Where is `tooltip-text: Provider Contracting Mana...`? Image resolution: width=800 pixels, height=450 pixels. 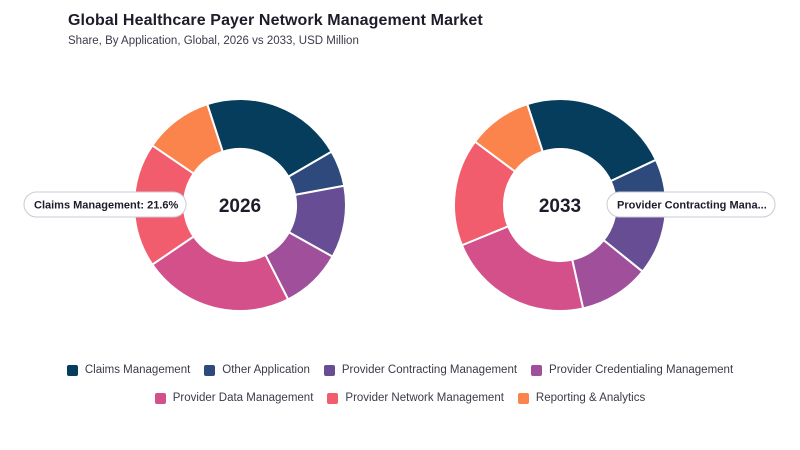
tooltip-text: Provider Contracting Mana... is located at coordinates (692, 206).